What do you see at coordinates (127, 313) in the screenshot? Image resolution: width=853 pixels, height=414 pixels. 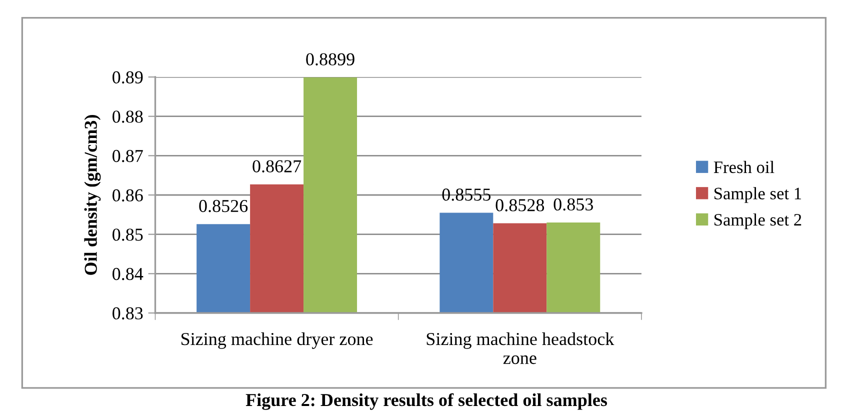 I see `y-tick-label: 0.83` at bounding box center [127, 313].